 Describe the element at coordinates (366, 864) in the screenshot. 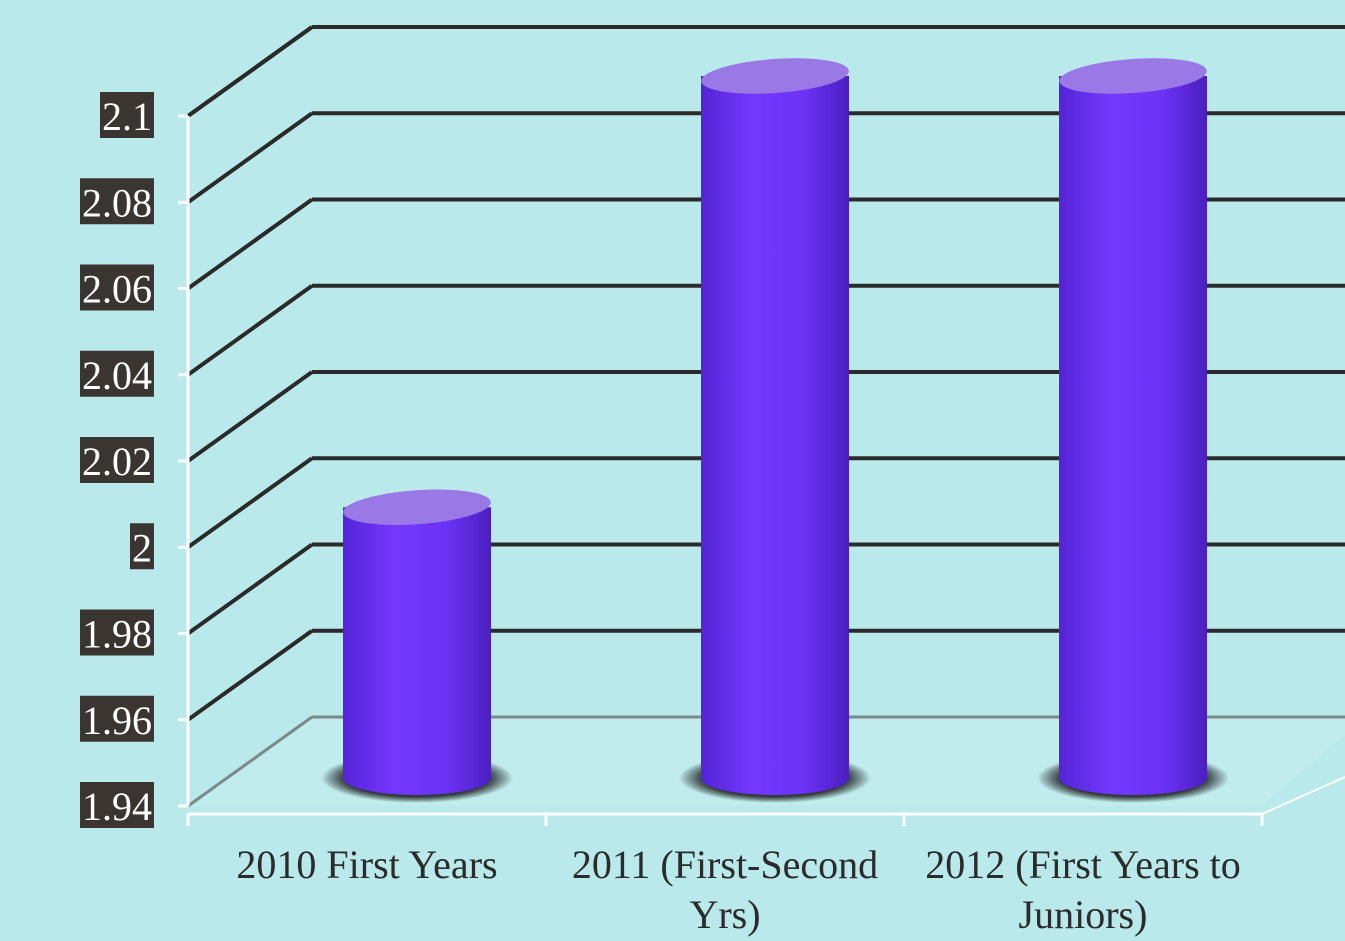

I see `x-tick-label: 2010 First Years` at that location.